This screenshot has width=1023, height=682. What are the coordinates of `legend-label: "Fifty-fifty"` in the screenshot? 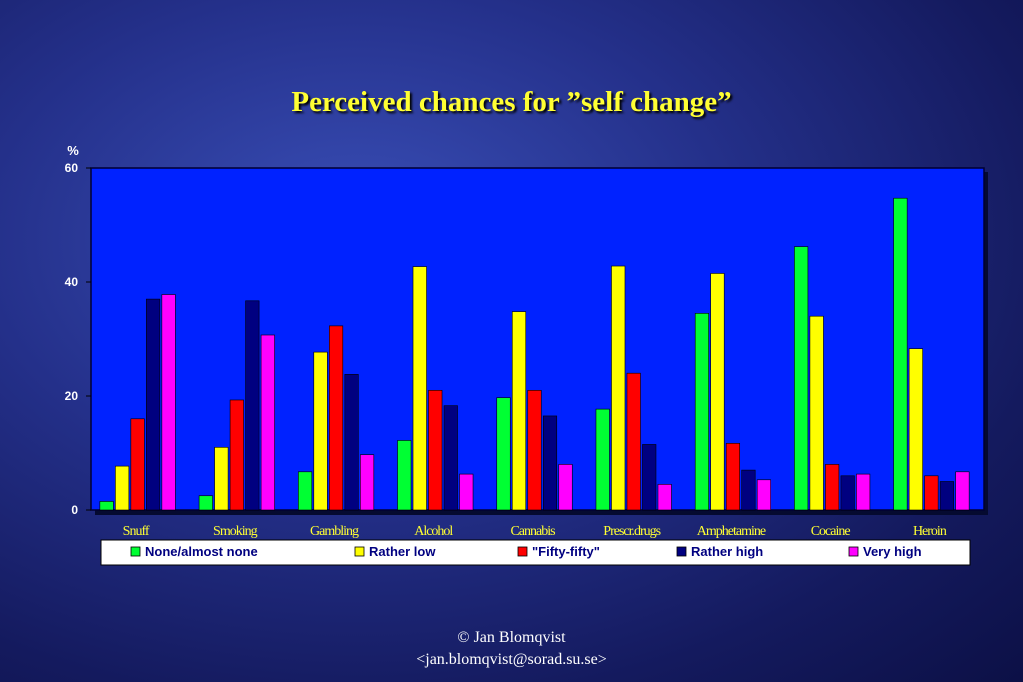 It's located at (566, 551).